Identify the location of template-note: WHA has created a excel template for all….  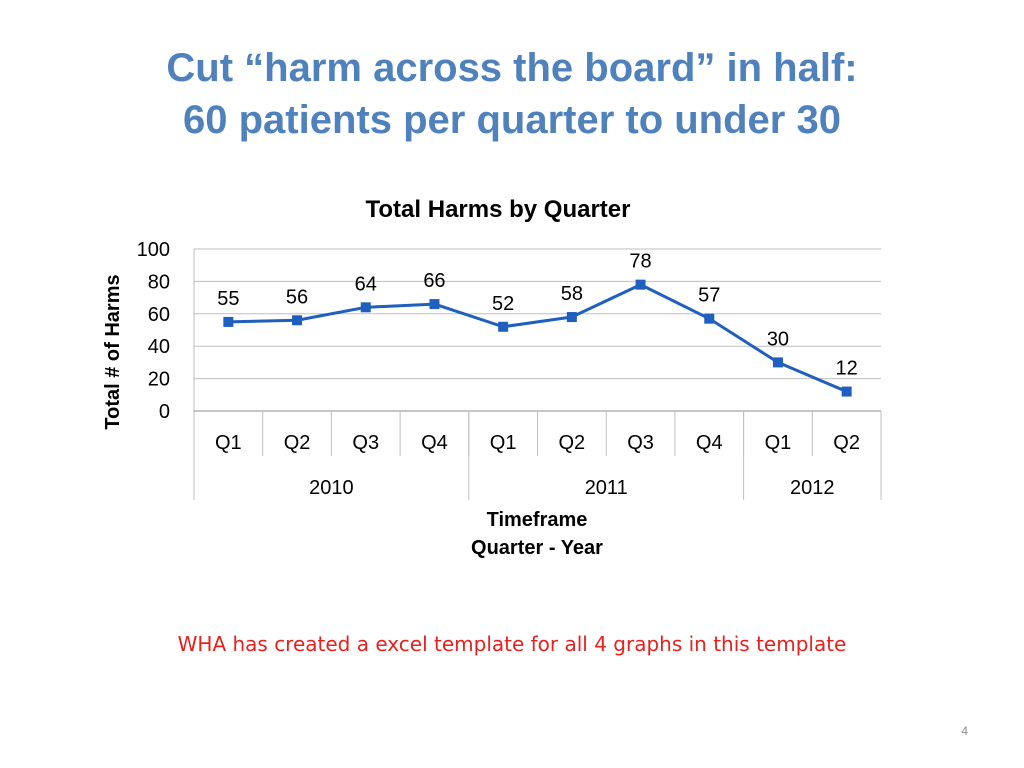
(512, 644).